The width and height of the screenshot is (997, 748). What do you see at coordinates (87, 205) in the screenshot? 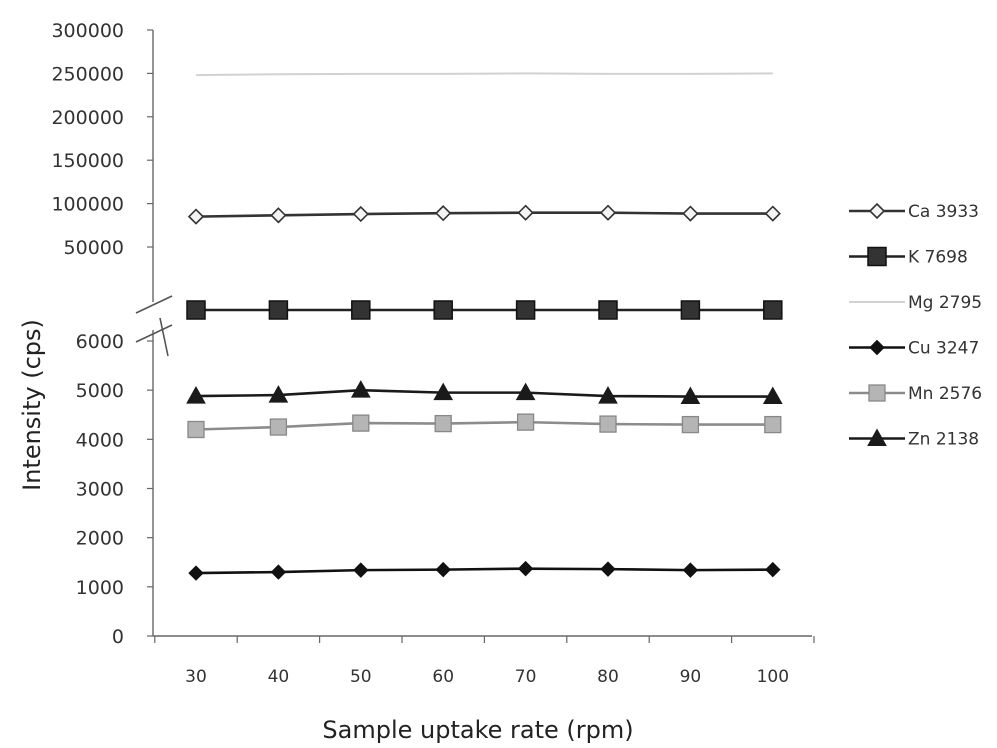
I see `y-tick-label: 100000` at bounding box center [87, 205].